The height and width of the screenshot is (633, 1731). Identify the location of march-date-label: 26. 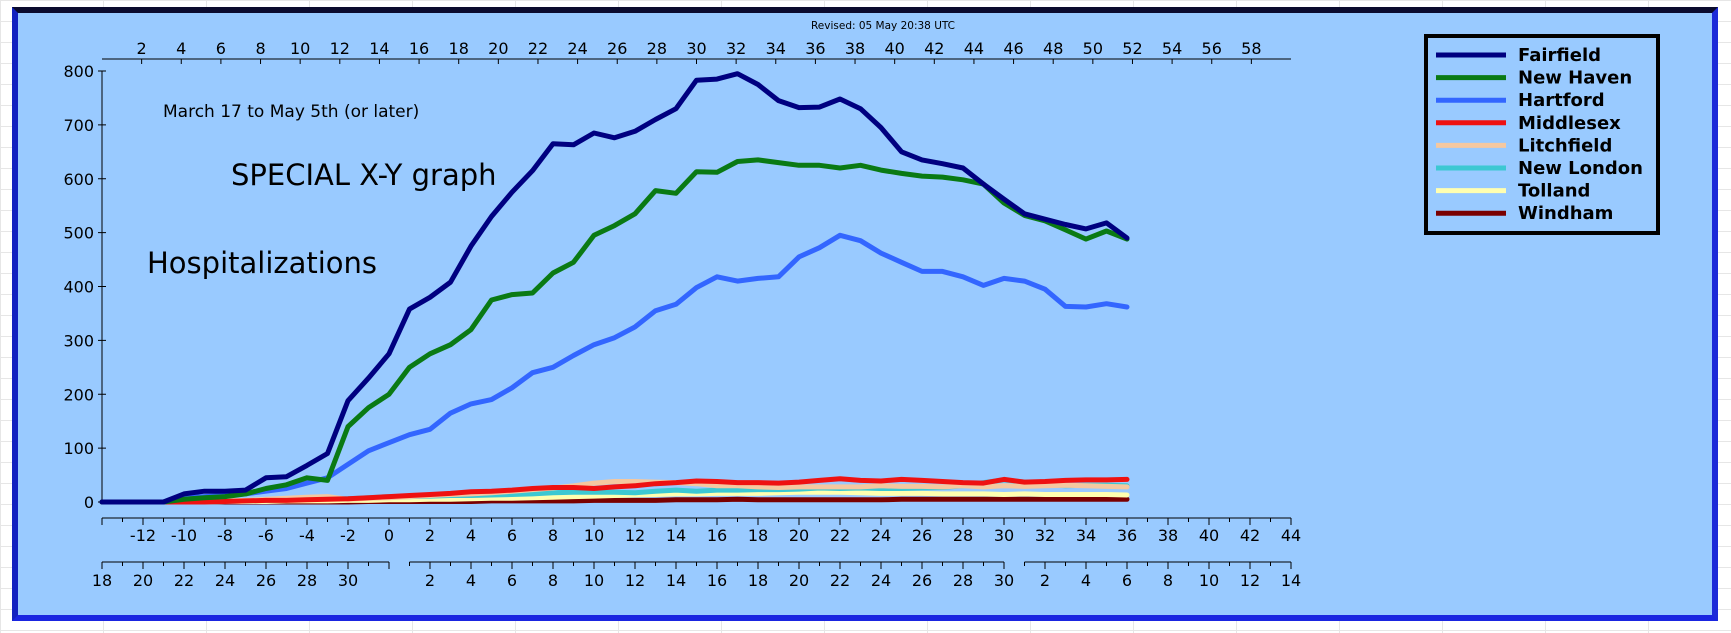
(266, 580).